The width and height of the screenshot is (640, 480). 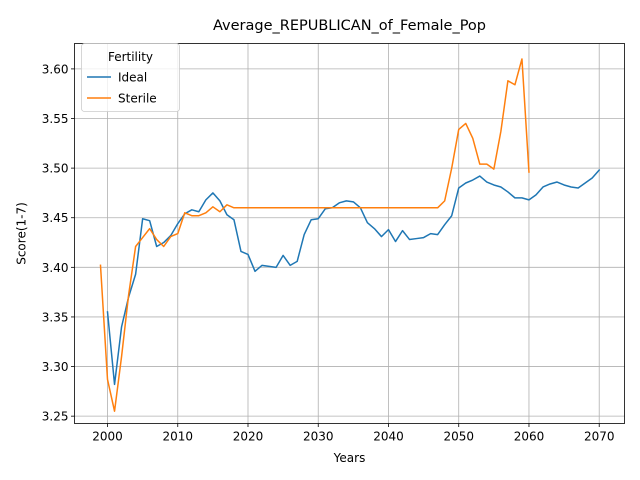 What do you see at coordinates (599, 437) in the screenshot?
I see `x-tick-label: 2070` at bounding box center [599, 437].